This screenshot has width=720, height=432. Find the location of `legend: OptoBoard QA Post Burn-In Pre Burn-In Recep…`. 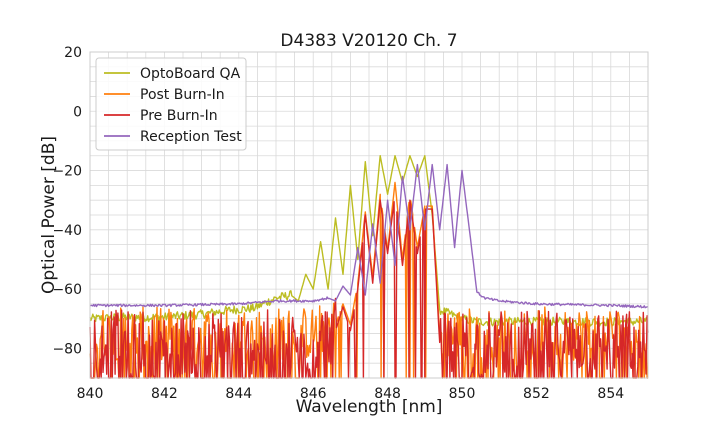

legend: OptoBoard QA Post Burn-In Pre Burn-In Recep… is located at coordinates (171, 104).